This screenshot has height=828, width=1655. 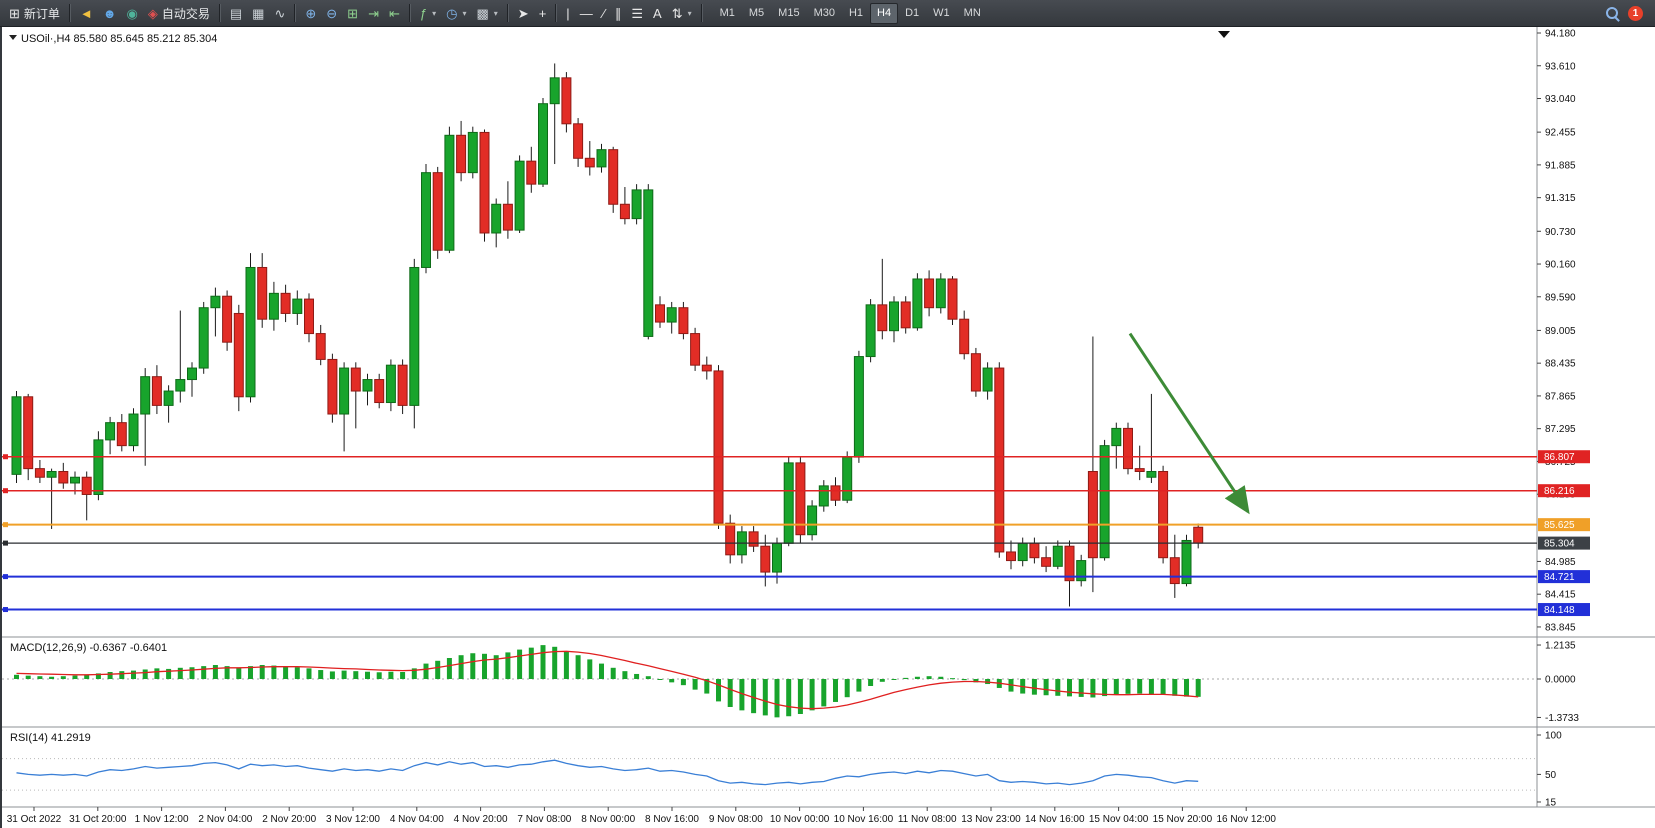 What do you see at coordinates (1559, 544) in the screenshot?
I see `price-badge-value: 85.304` at bounding box center [1559, 544].